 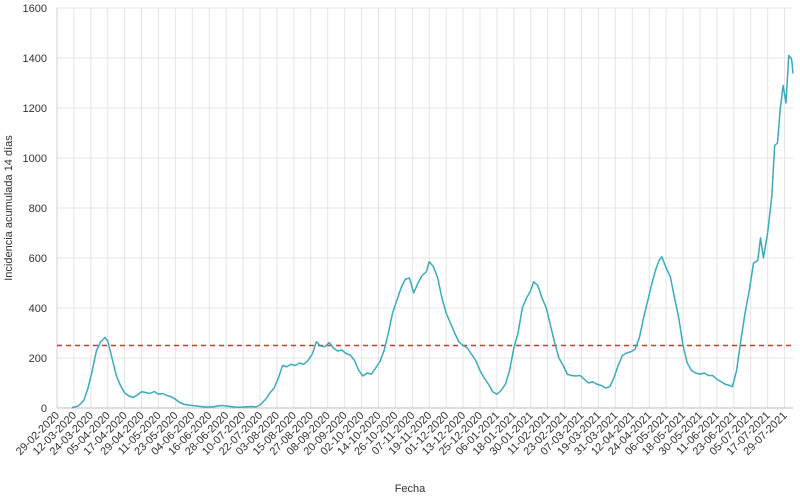 What do you see at coordinates (38, 259) in the screenshot?
I see `y-tick-label: 600` at bounding box center [38, 259].